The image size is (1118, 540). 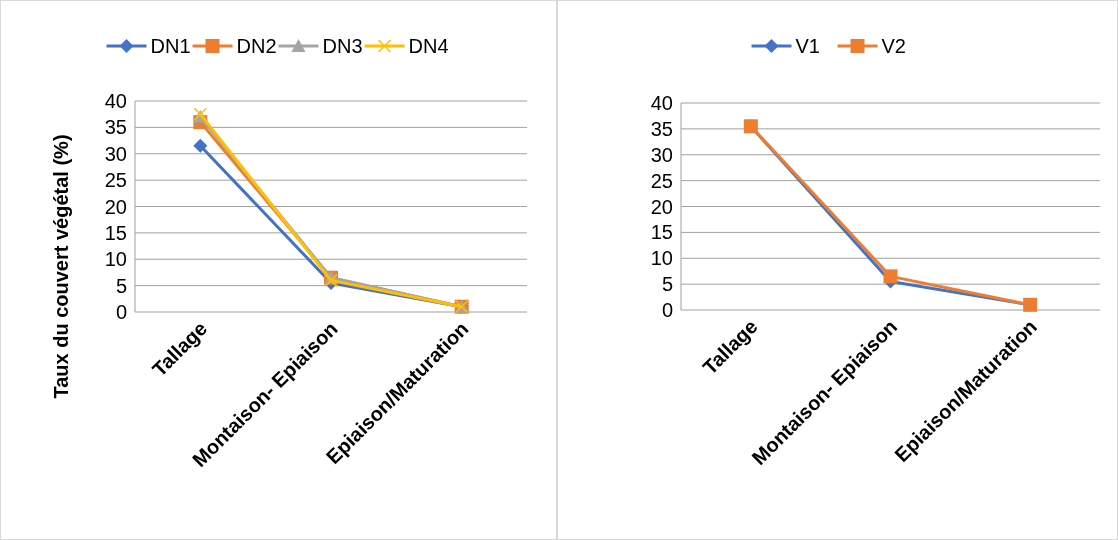 What do you see at coordinates (893, 46) in the screenshot?
I see `legend-label: V2` at bounding box center [893, 46].